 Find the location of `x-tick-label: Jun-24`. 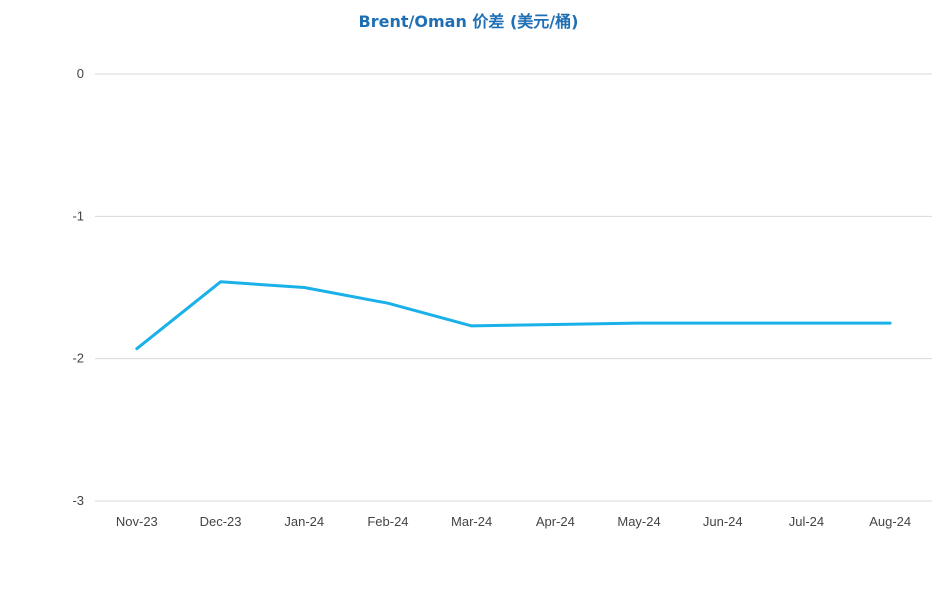

x-tick-label: Jun-24 is located at coordinates (723, 521).